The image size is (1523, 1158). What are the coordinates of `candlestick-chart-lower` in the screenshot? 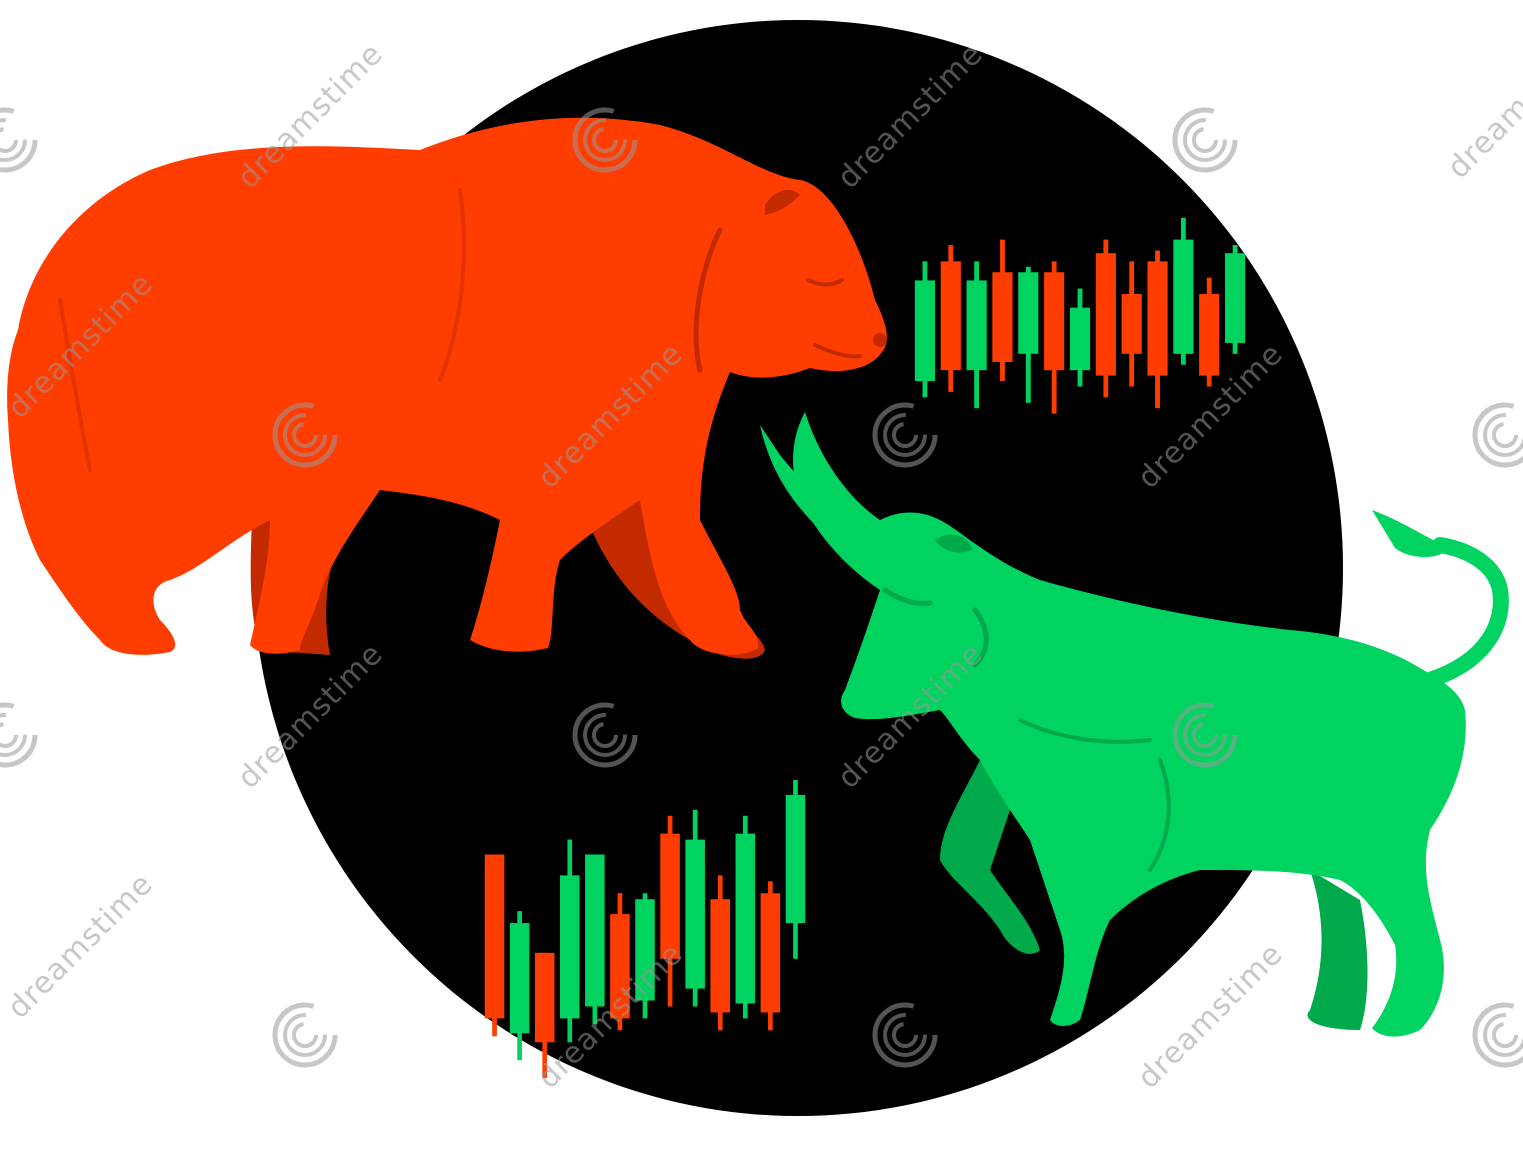 It's located at (645, 929).